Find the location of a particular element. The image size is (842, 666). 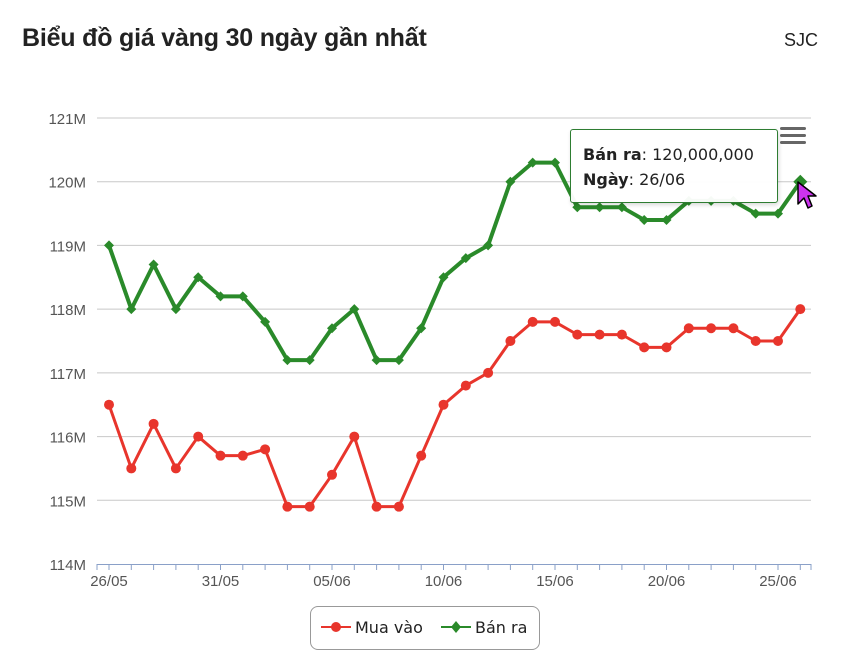

tooltip-date: 26/06 is located at coordinates (662, 179).